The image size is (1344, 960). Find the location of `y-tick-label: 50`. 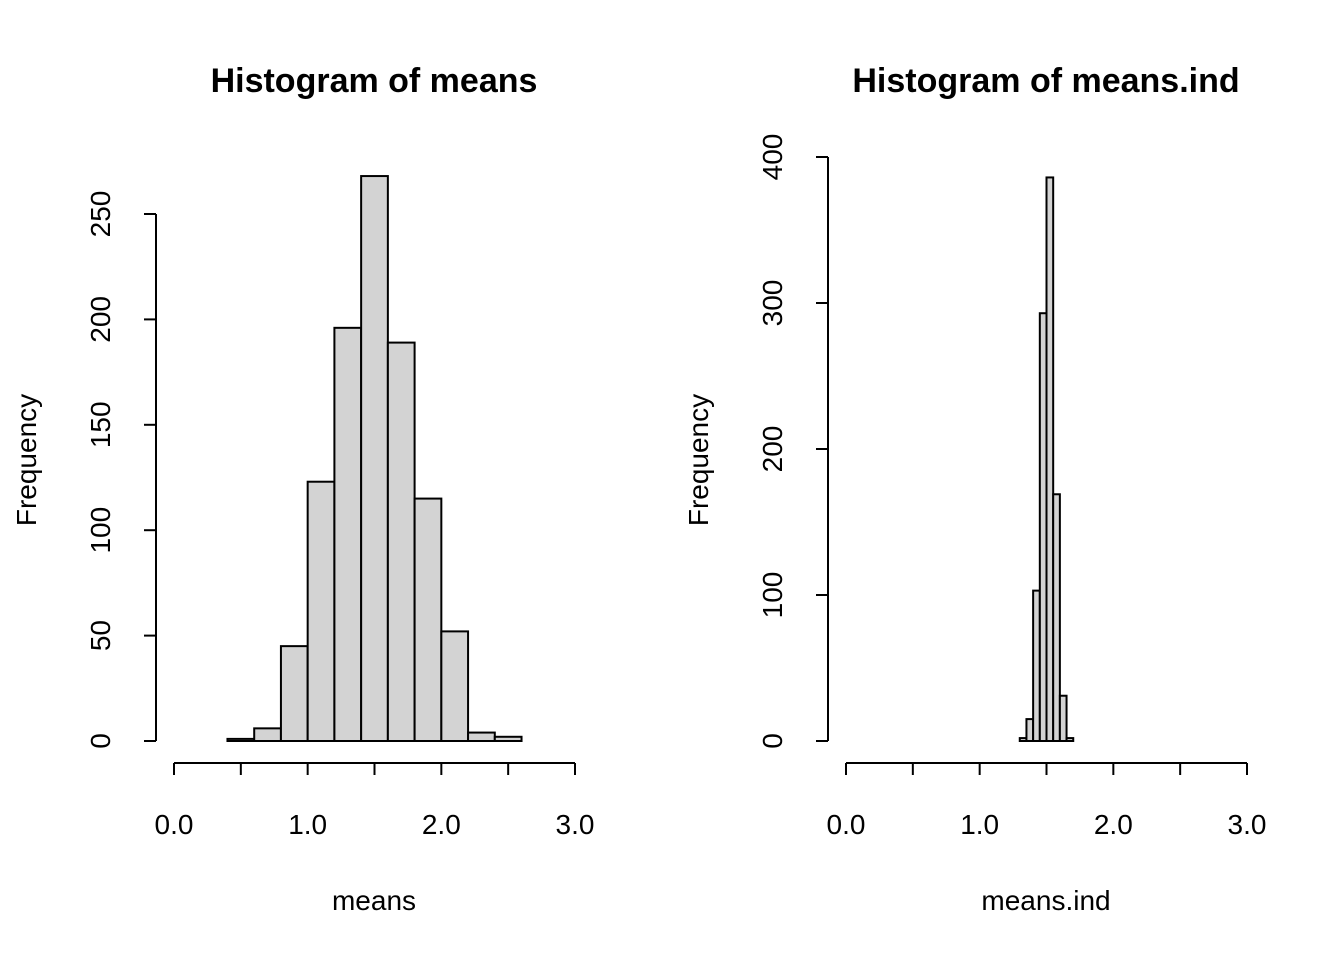

y-tick-label: 50 is located at coordinates (100, 635).